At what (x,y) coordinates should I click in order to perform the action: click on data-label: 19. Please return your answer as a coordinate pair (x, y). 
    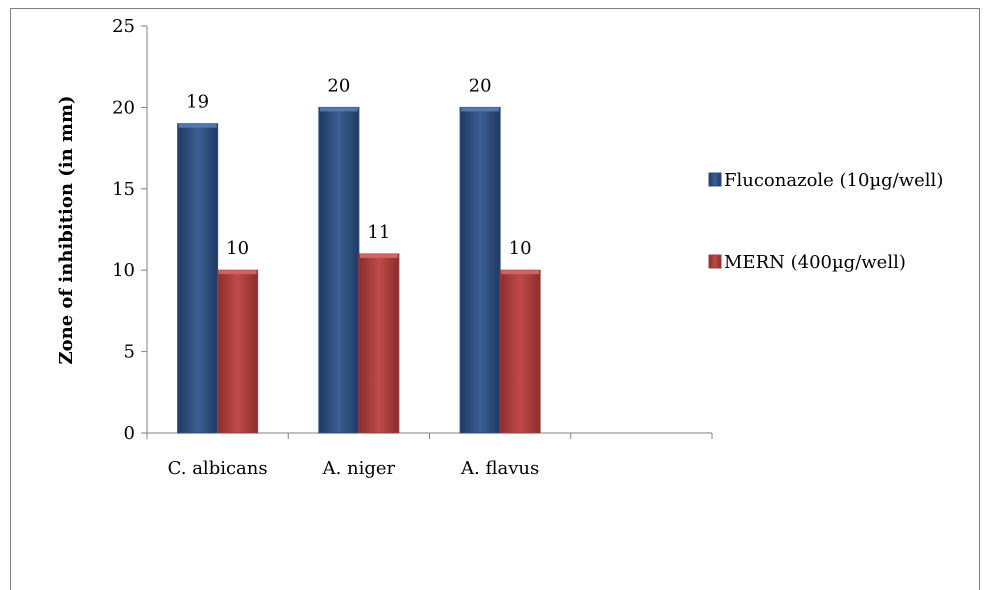
    Looking at the image, I should click on (197, 102).